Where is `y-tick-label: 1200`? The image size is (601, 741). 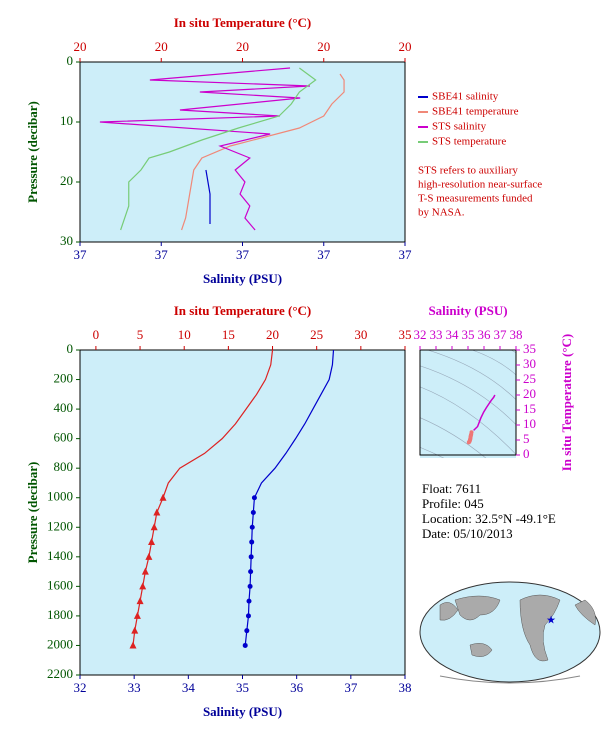
y-tick-label: 1200 is located at coordinates (60, 525).